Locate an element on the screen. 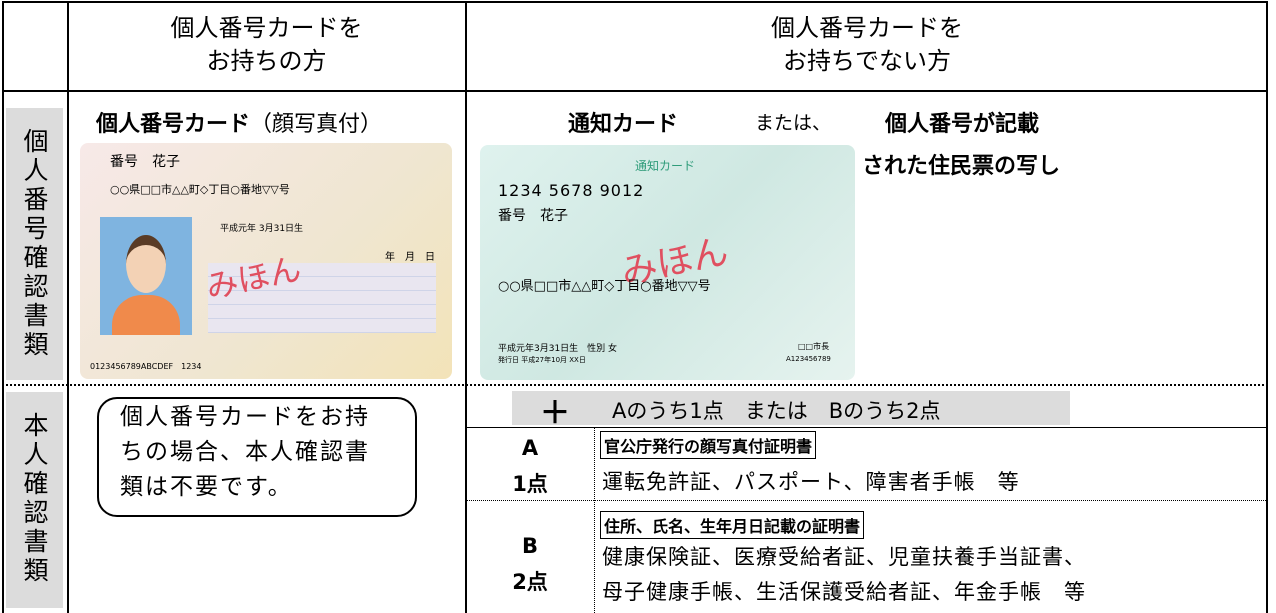 This screenshot has height=613, width=1276. rule-bg is located at coordinates (791, 408).